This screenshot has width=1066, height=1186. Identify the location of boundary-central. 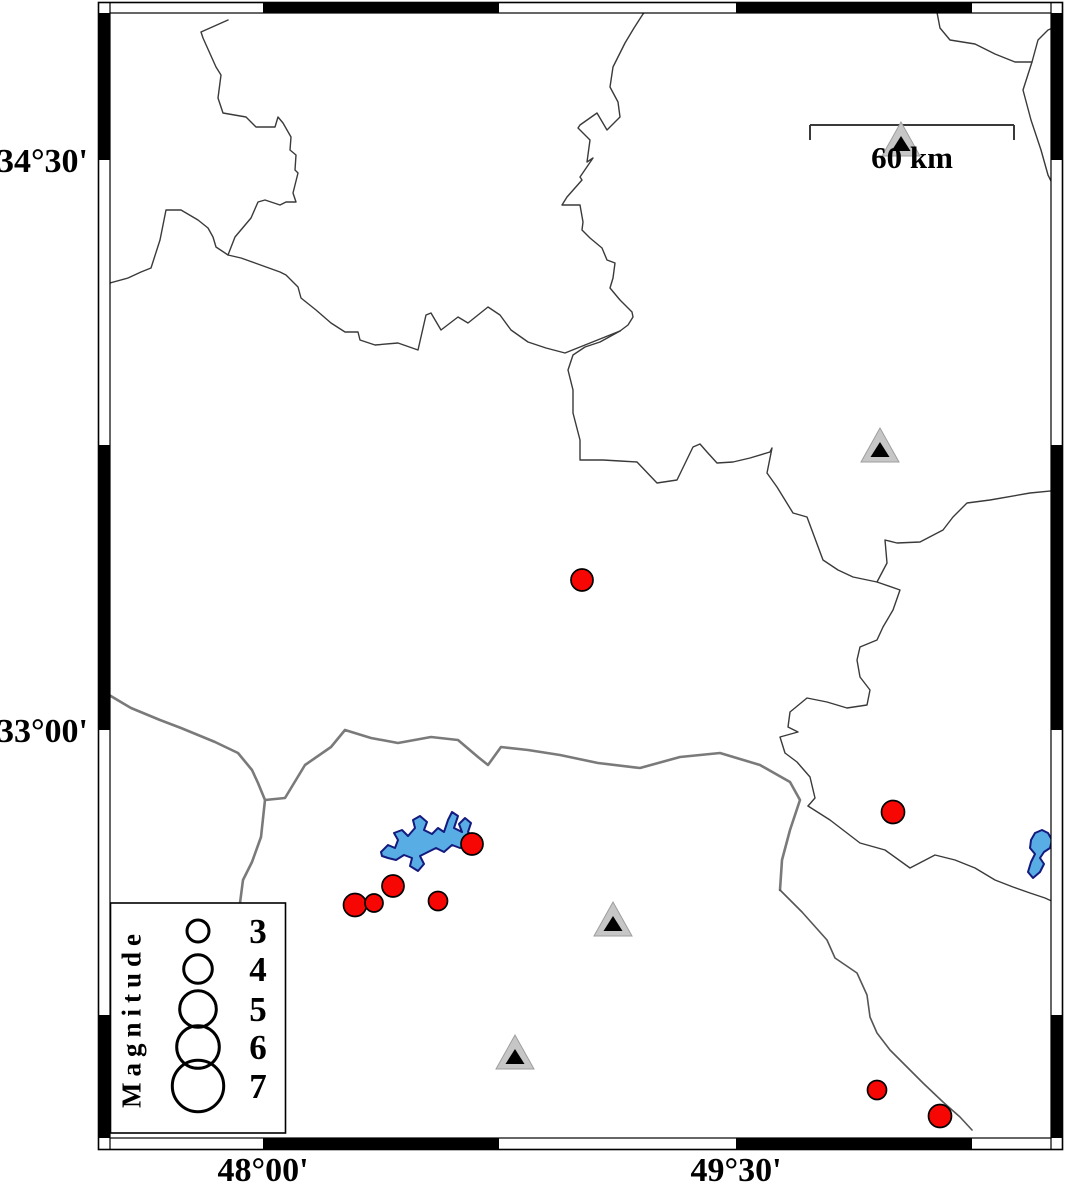
(734, 568).